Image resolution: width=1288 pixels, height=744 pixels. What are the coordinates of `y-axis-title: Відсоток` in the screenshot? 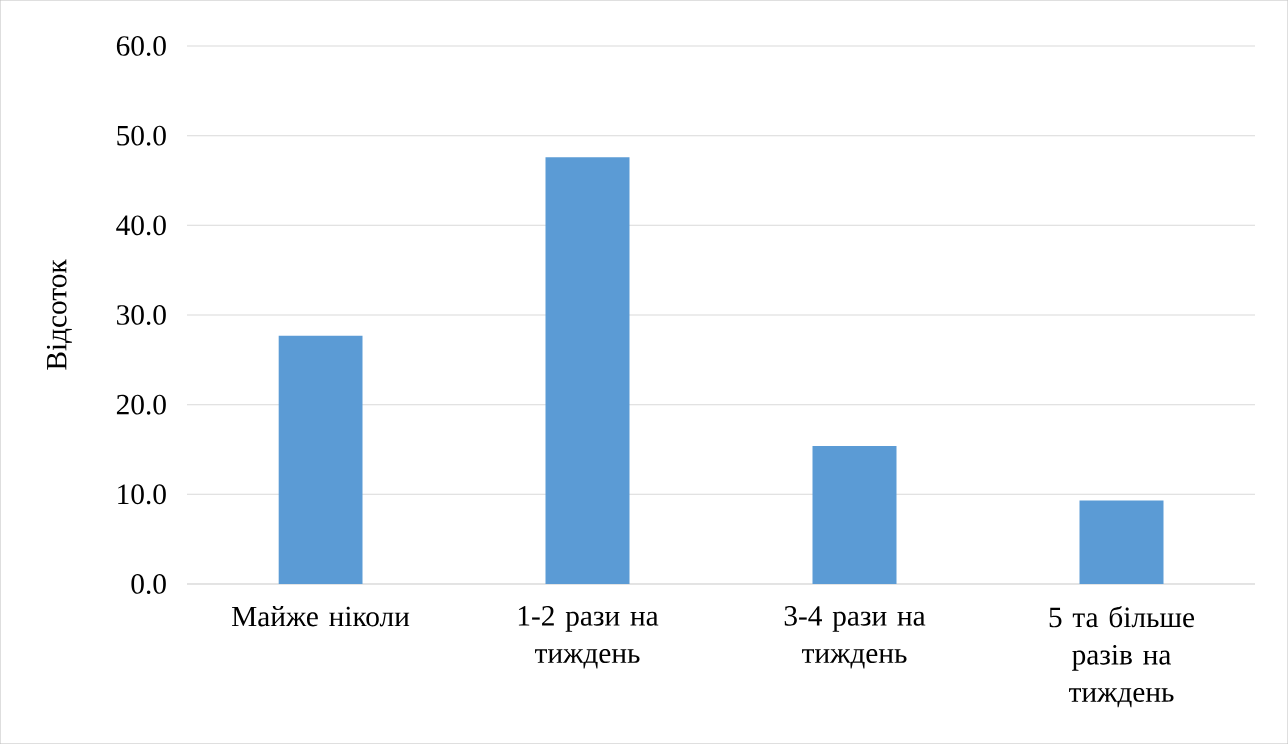 It's located at (59, 314).